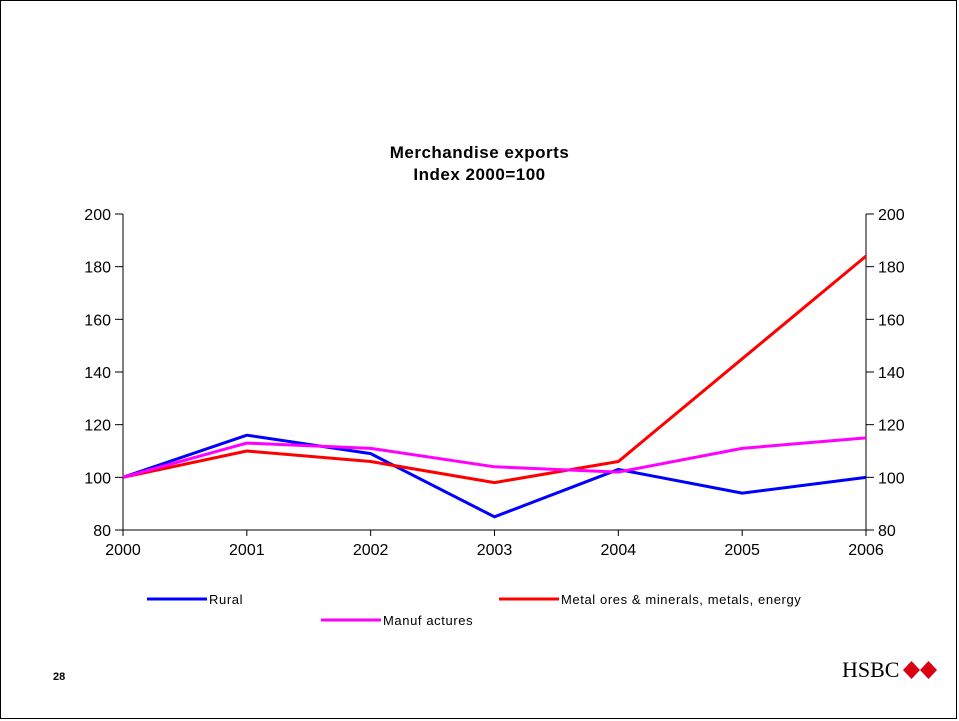 The width and height of the screenshot is (959, 721). I want to click on y-tick-label-right: 100, so click(891, 478).